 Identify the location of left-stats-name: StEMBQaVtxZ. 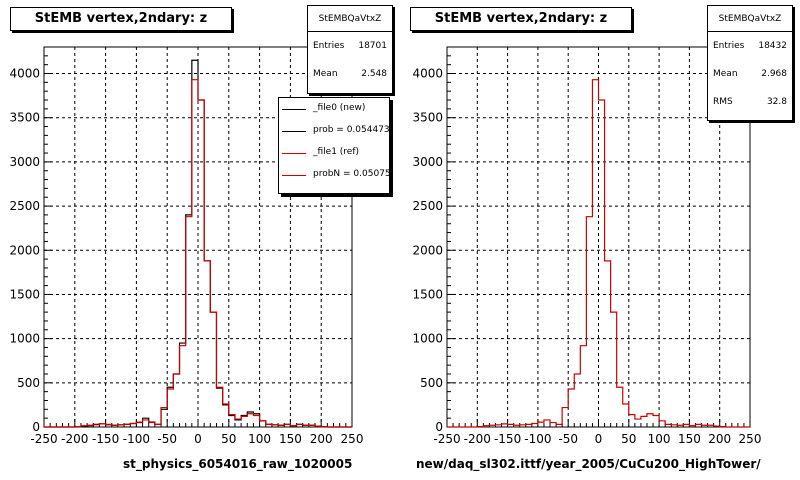
(350, 19).